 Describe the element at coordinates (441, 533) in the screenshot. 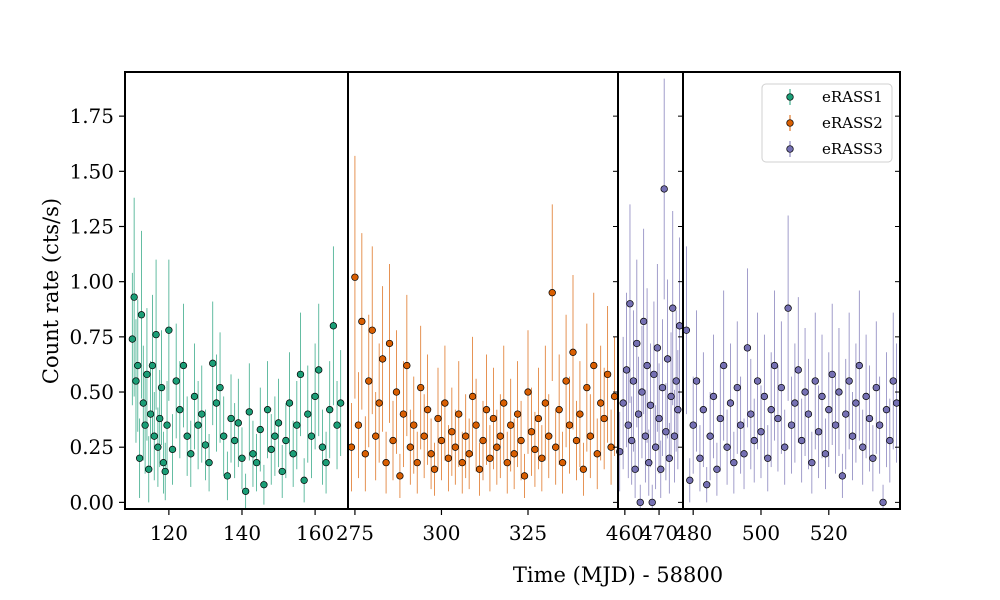

I see `x-tick-label: 300` at that location.